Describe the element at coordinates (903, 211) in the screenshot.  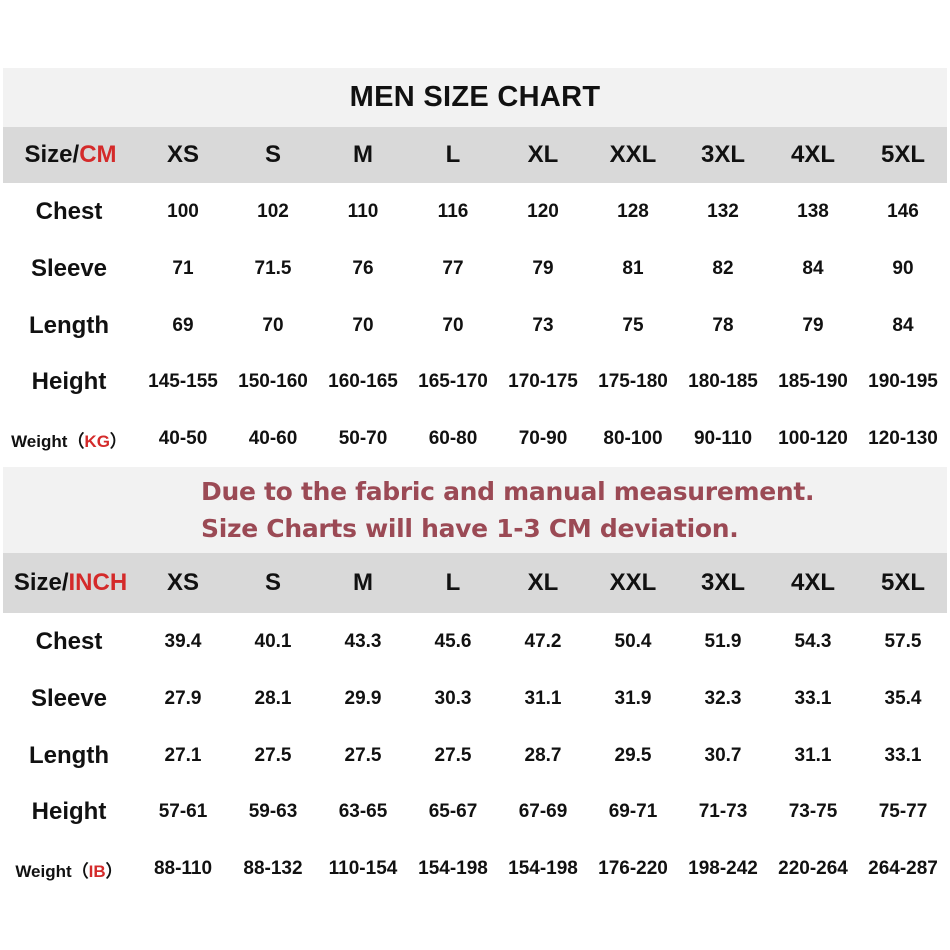
I see `cm-cell: 146` at that location.